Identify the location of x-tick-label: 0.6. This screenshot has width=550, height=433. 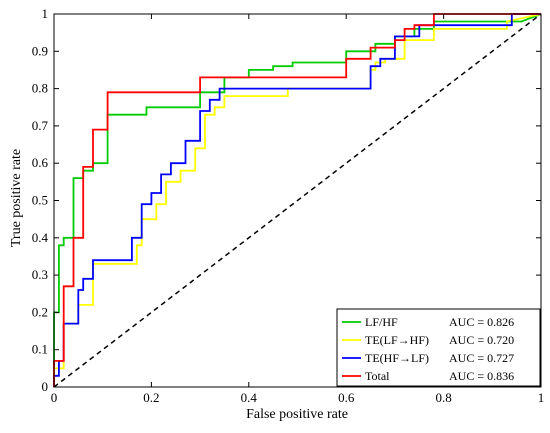
(346, 397).